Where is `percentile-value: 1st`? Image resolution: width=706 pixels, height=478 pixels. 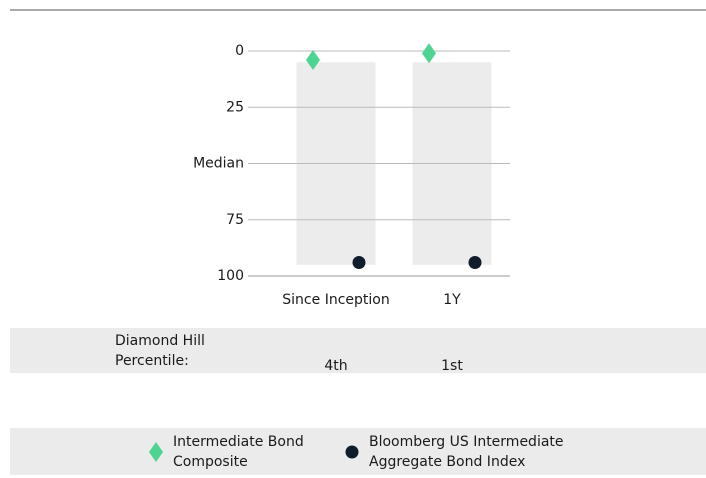 percentile-value: 1st is located at coordinates (452, 366).